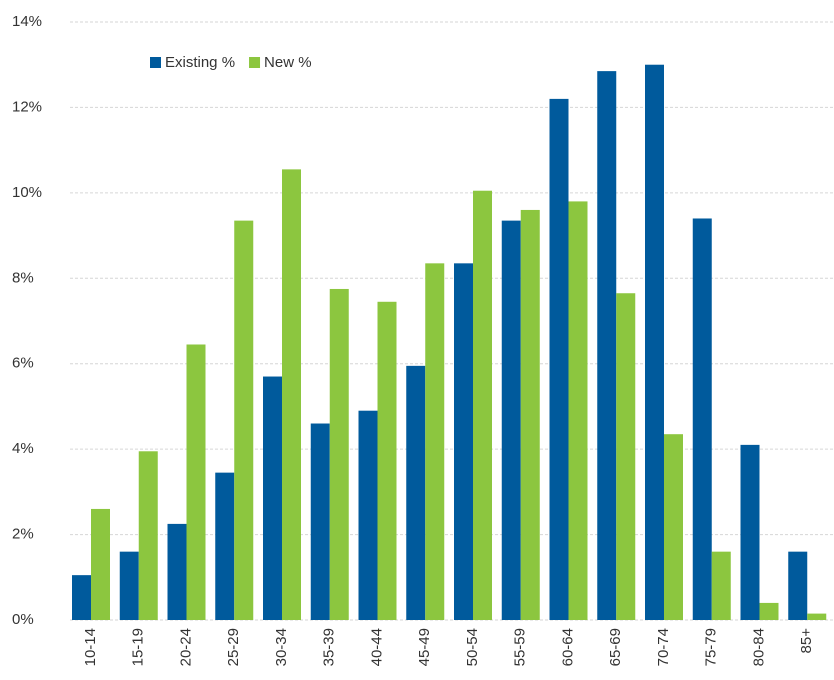 The width and height of the screenshot is (834, 680). Describe the element at coordinates (567, 647) in the screenshot. I see `x-tick-label: 60-64` at that location.